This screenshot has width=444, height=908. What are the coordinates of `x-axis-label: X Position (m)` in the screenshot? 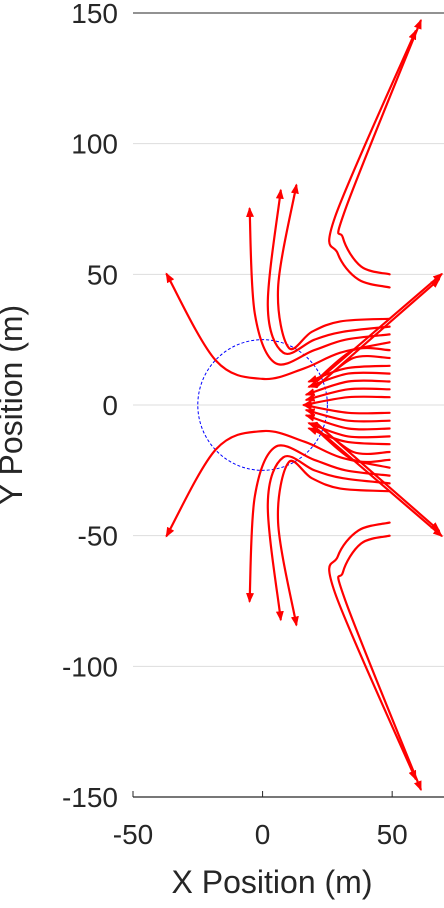 It's located at (272, 882).